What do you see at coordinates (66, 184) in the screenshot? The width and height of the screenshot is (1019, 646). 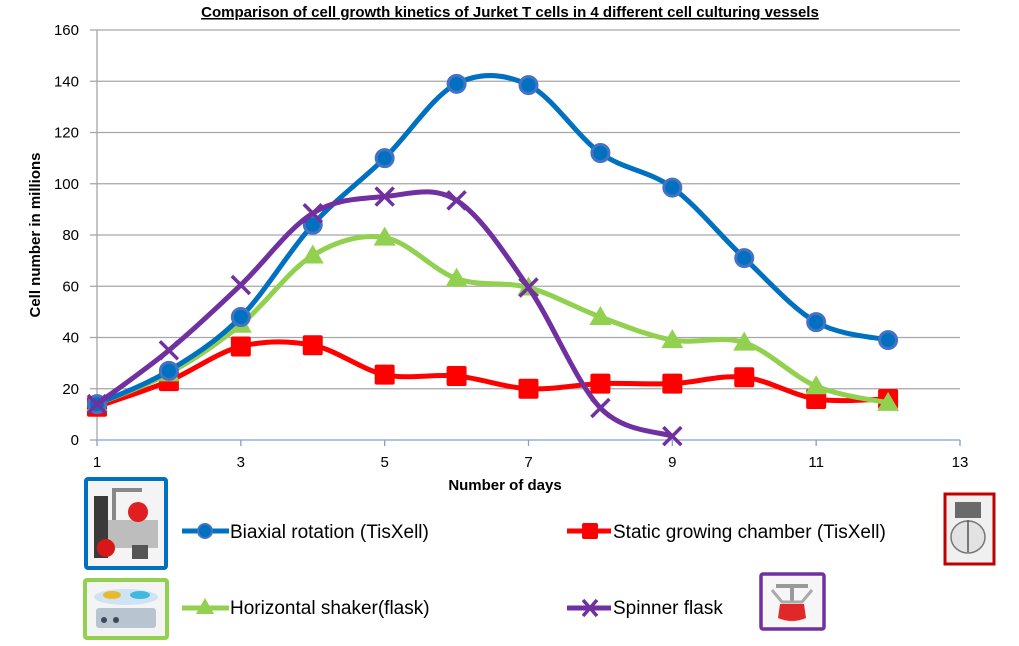 I see `y-tick-label: 100` at bounding box center [66, 184].